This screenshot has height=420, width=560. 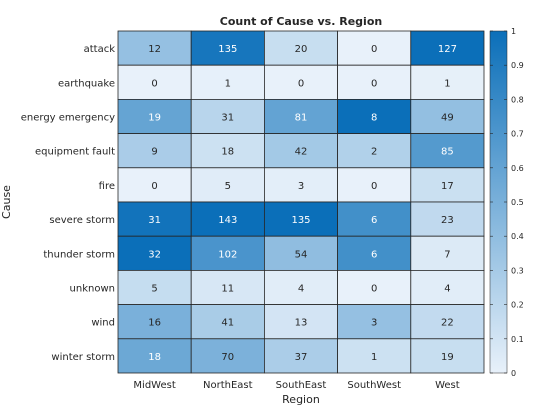 What do you see at coordinates (447, 385) in the screenshot?
I see `x-tick-label: West` at bounding box center [447, 385].